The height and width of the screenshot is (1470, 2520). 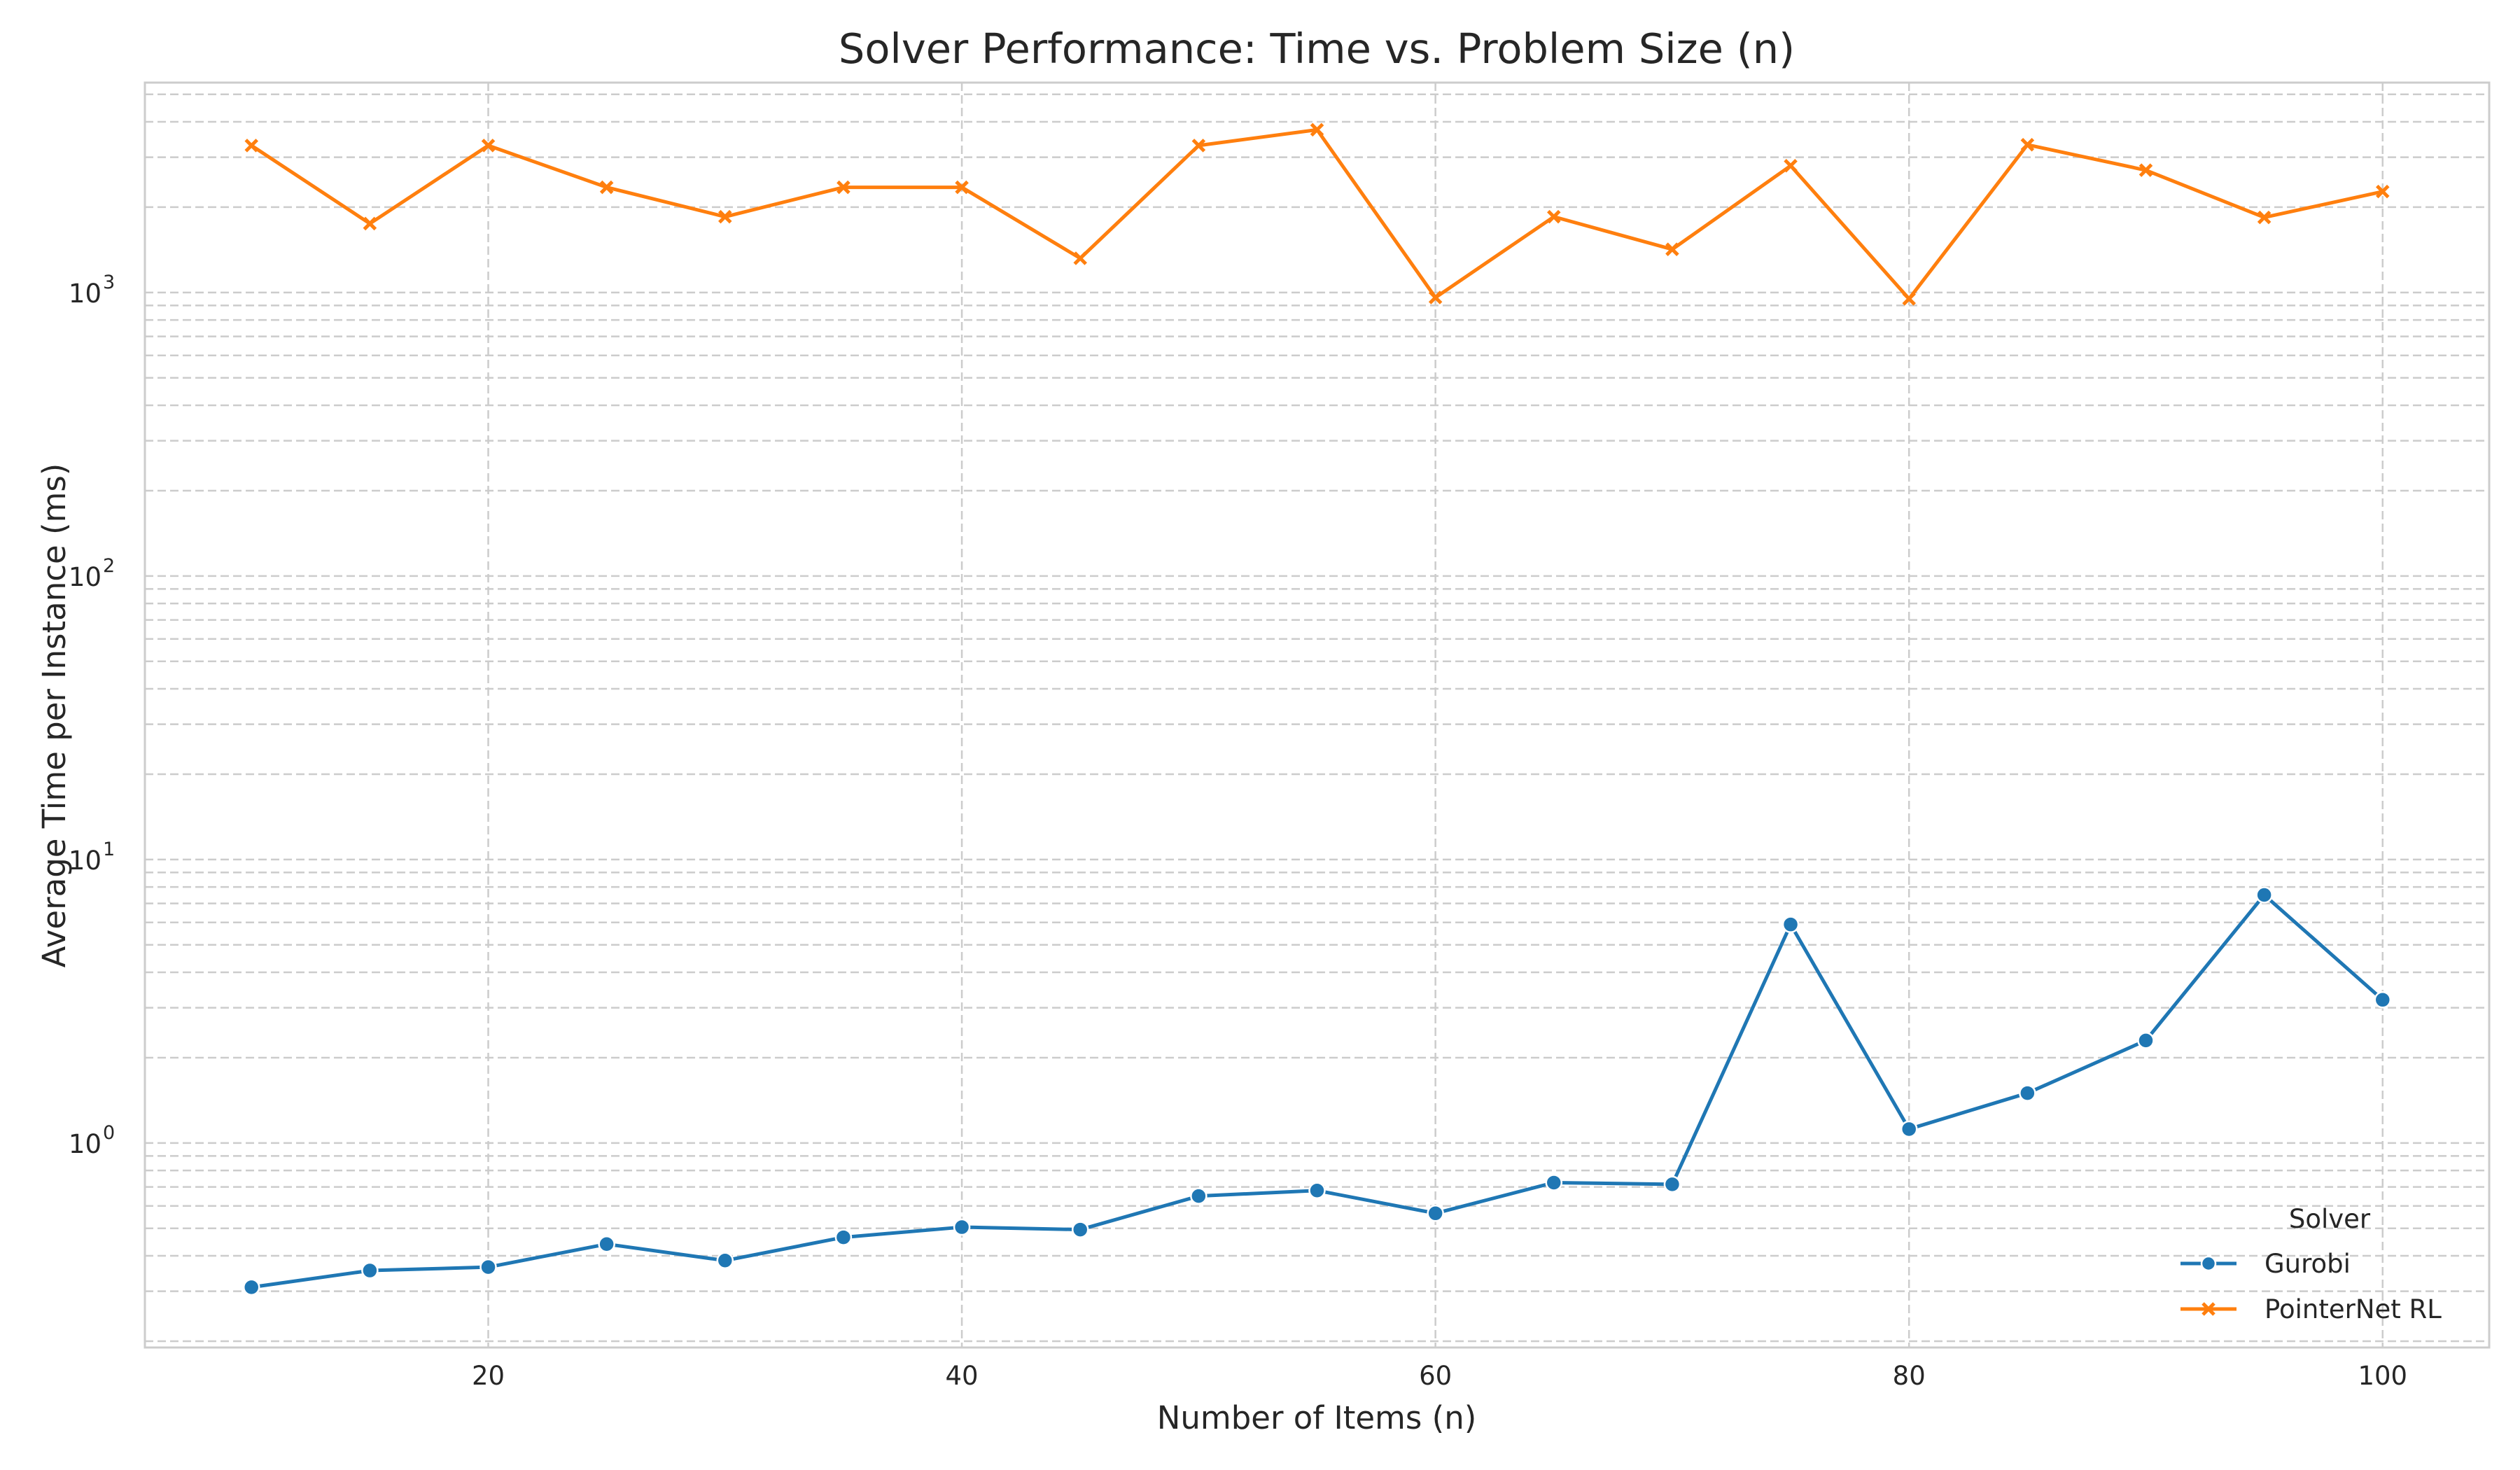 I want to click on x-tick-label: 100, so click(x=2382, y=1376).